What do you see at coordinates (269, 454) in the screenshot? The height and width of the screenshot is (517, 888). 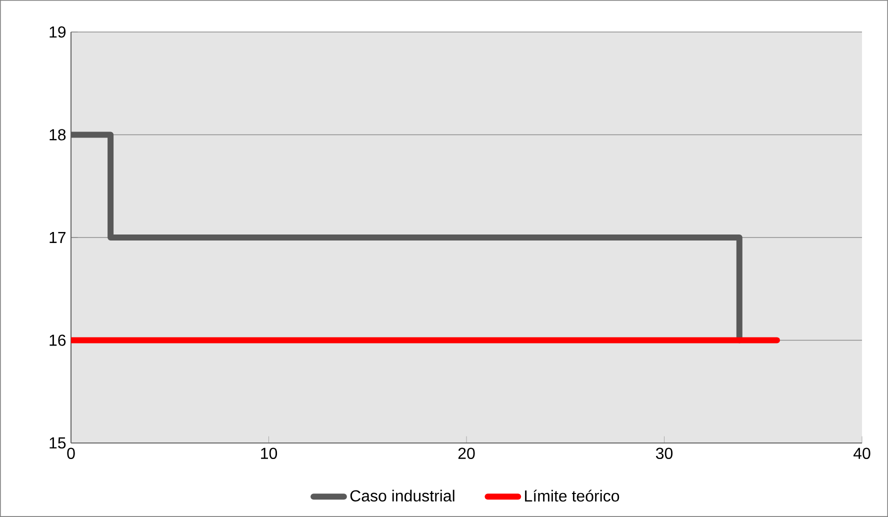 I see `x-tick-label: 10` at bounding box center [269, 454].